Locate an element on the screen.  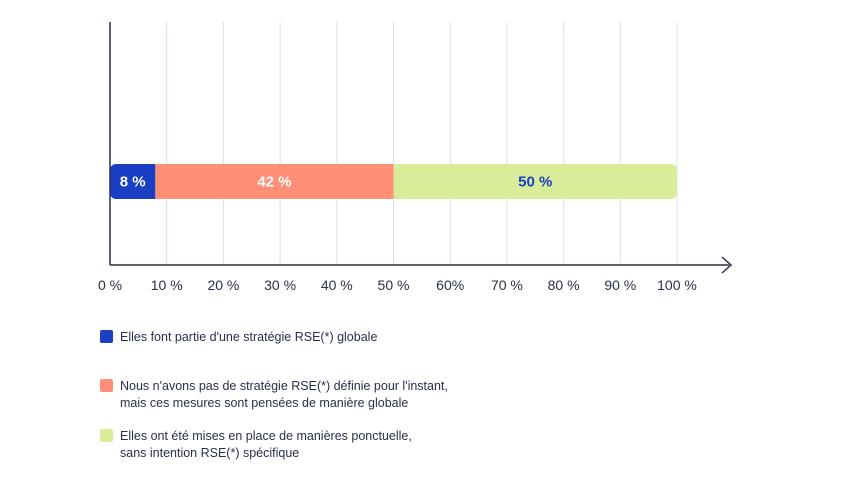
data-label: 42 % is located at coordinates (274, 182).